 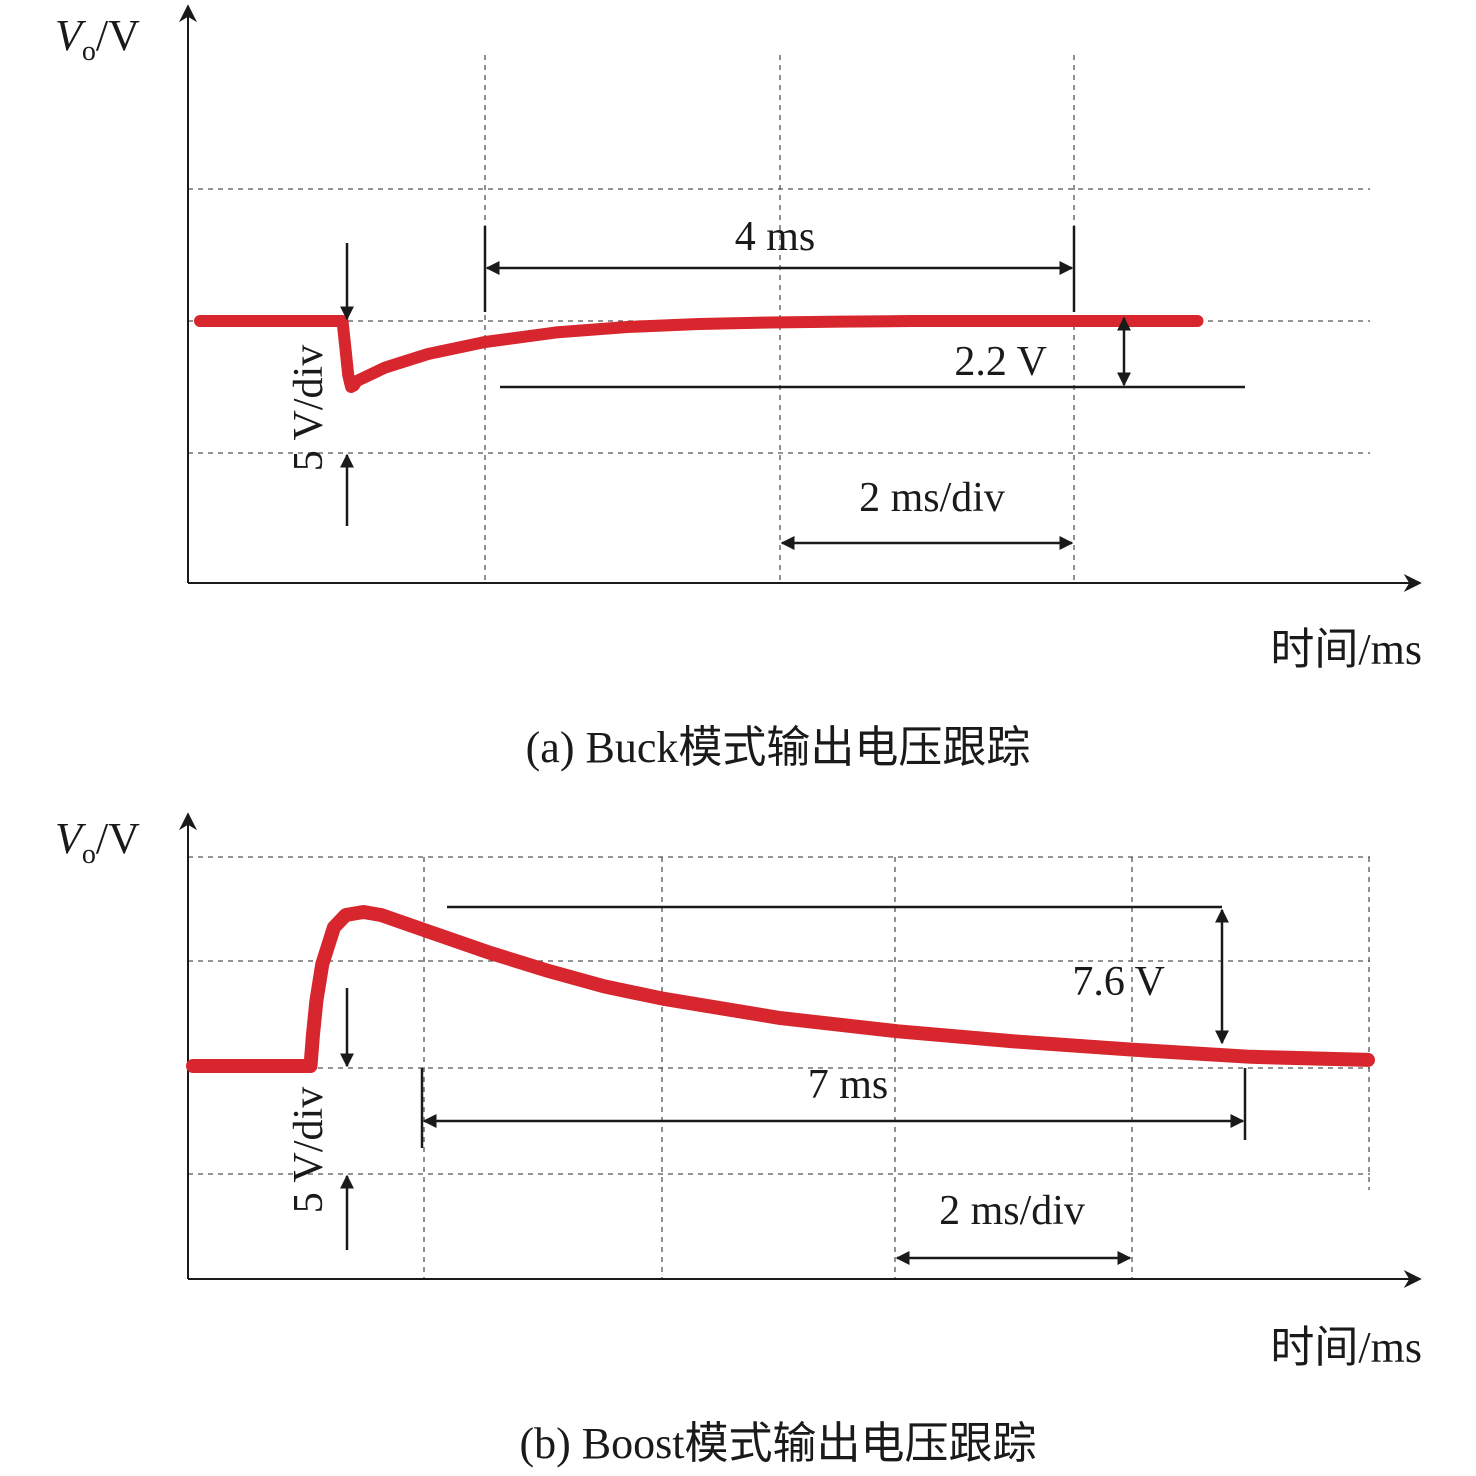 I want to click on x-axis-label-b: 时间/ms, so click(x=1346, y=1347).